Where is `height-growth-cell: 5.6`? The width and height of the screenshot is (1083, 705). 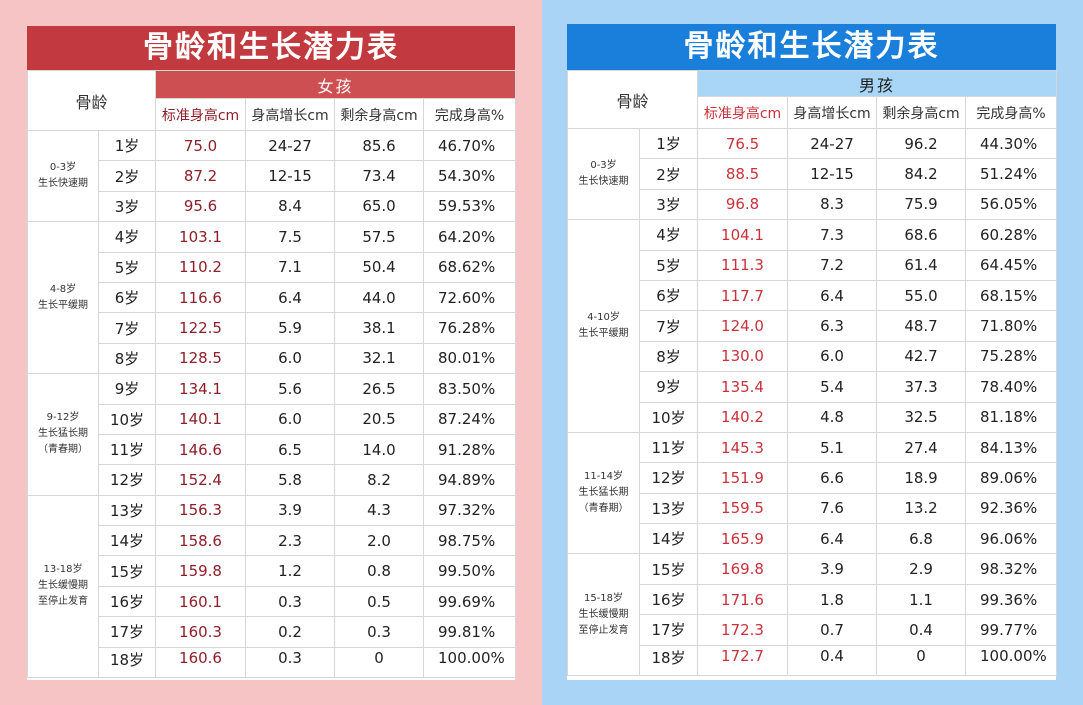 height-growth-cell: 5.6 is located at coordinates (290, 389).